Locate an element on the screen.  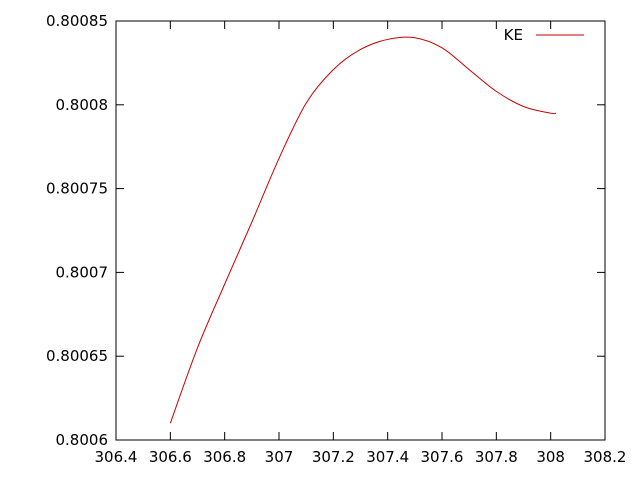
legend: KE is located at coordinates (544, 35).